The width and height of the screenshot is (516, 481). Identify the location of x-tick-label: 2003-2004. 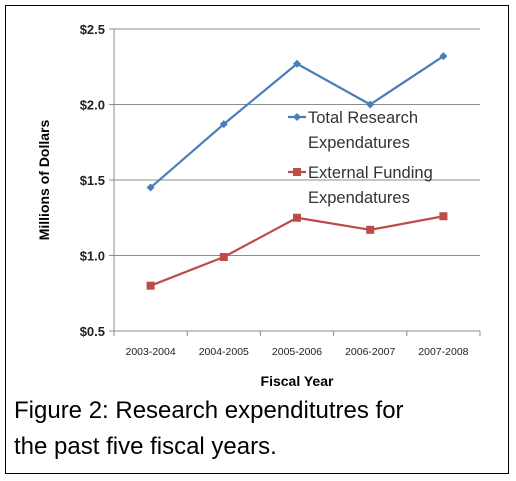
(150, 352).